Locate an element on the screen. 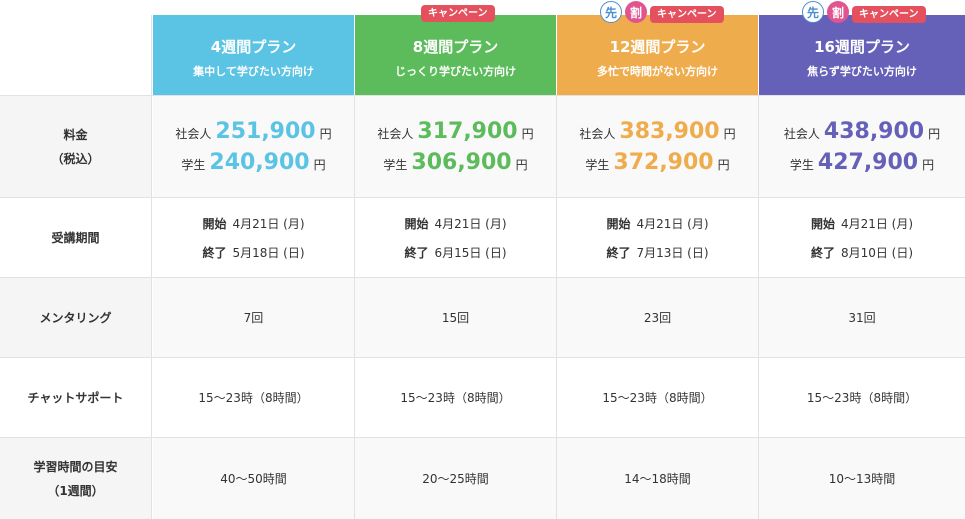  plan-header-12weeks: 先 割 キャンペーン 12週間プラン 多忙で時間がない方向け is located at coordinates (657, 48).